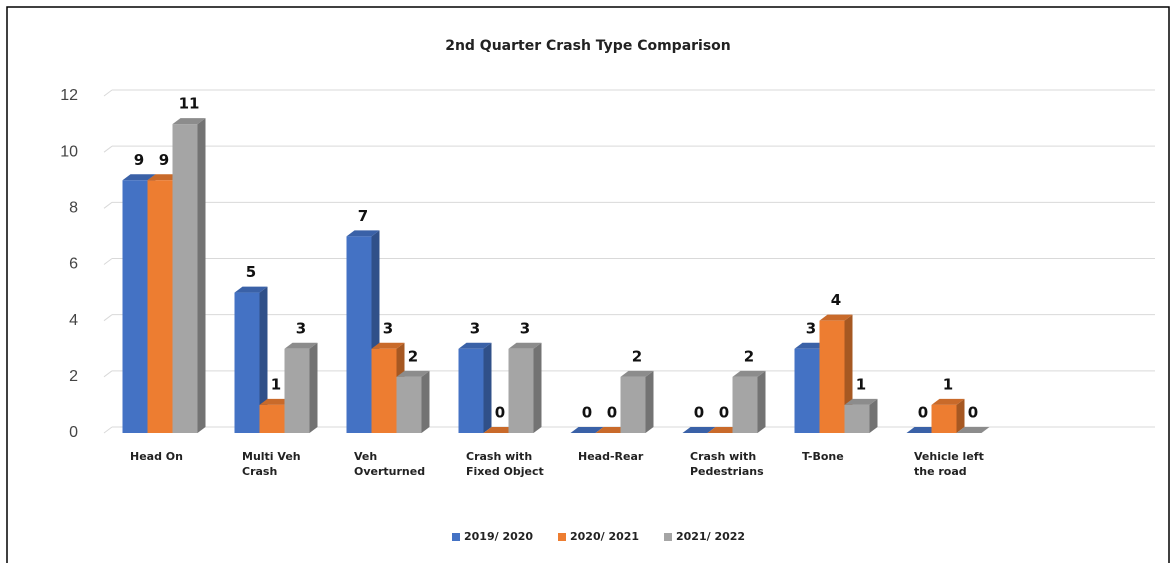  What do you see at coordinates (823, 456) in the screenshot?
I see `x-tick-label: T-Bone` at bounding box center [823, 456].